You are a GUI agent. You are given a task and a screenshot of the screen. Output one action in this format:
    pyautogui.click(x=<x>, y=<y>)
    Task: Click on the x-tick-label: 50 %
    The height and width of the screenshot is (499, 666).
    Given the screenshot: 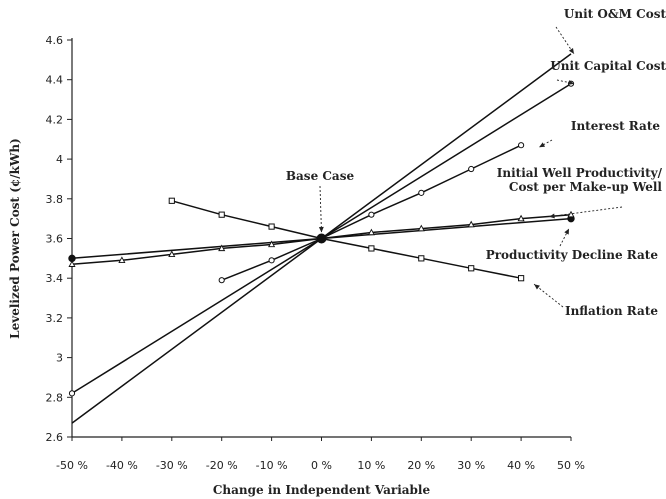 What is the action you would take?
    pyautogui.click(x=571, y=465)
    